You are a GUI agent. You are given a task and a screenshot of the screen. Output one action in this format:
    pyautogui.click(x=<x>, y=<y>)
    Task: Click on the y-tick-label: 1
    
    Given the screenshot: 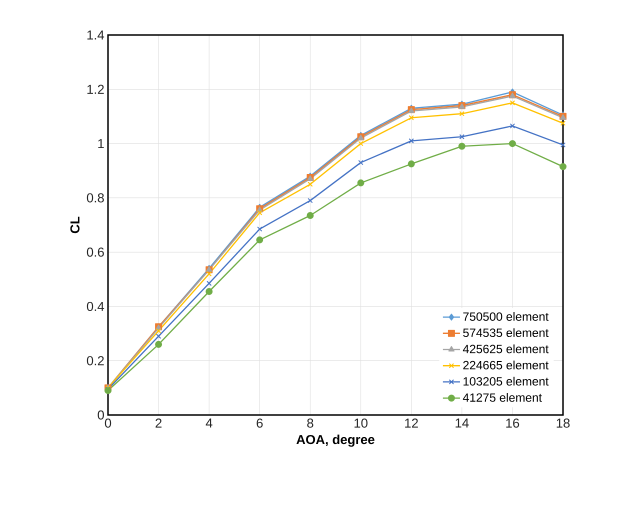 What is the action you would take?
    pyautogui.click(x=101, y=143)
    